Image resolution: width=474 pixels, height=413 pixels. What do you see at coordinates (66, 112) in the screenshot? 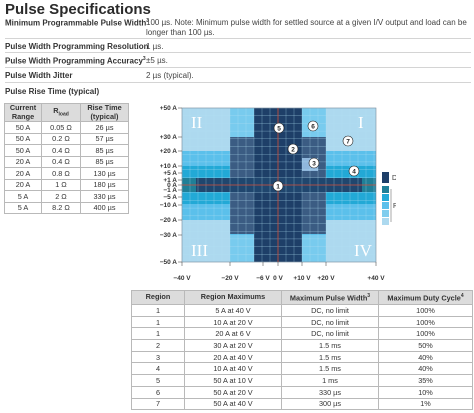
I see `table-header-row: Current Range Rload Rise Time (typical)` at bounding box center [66, 112].